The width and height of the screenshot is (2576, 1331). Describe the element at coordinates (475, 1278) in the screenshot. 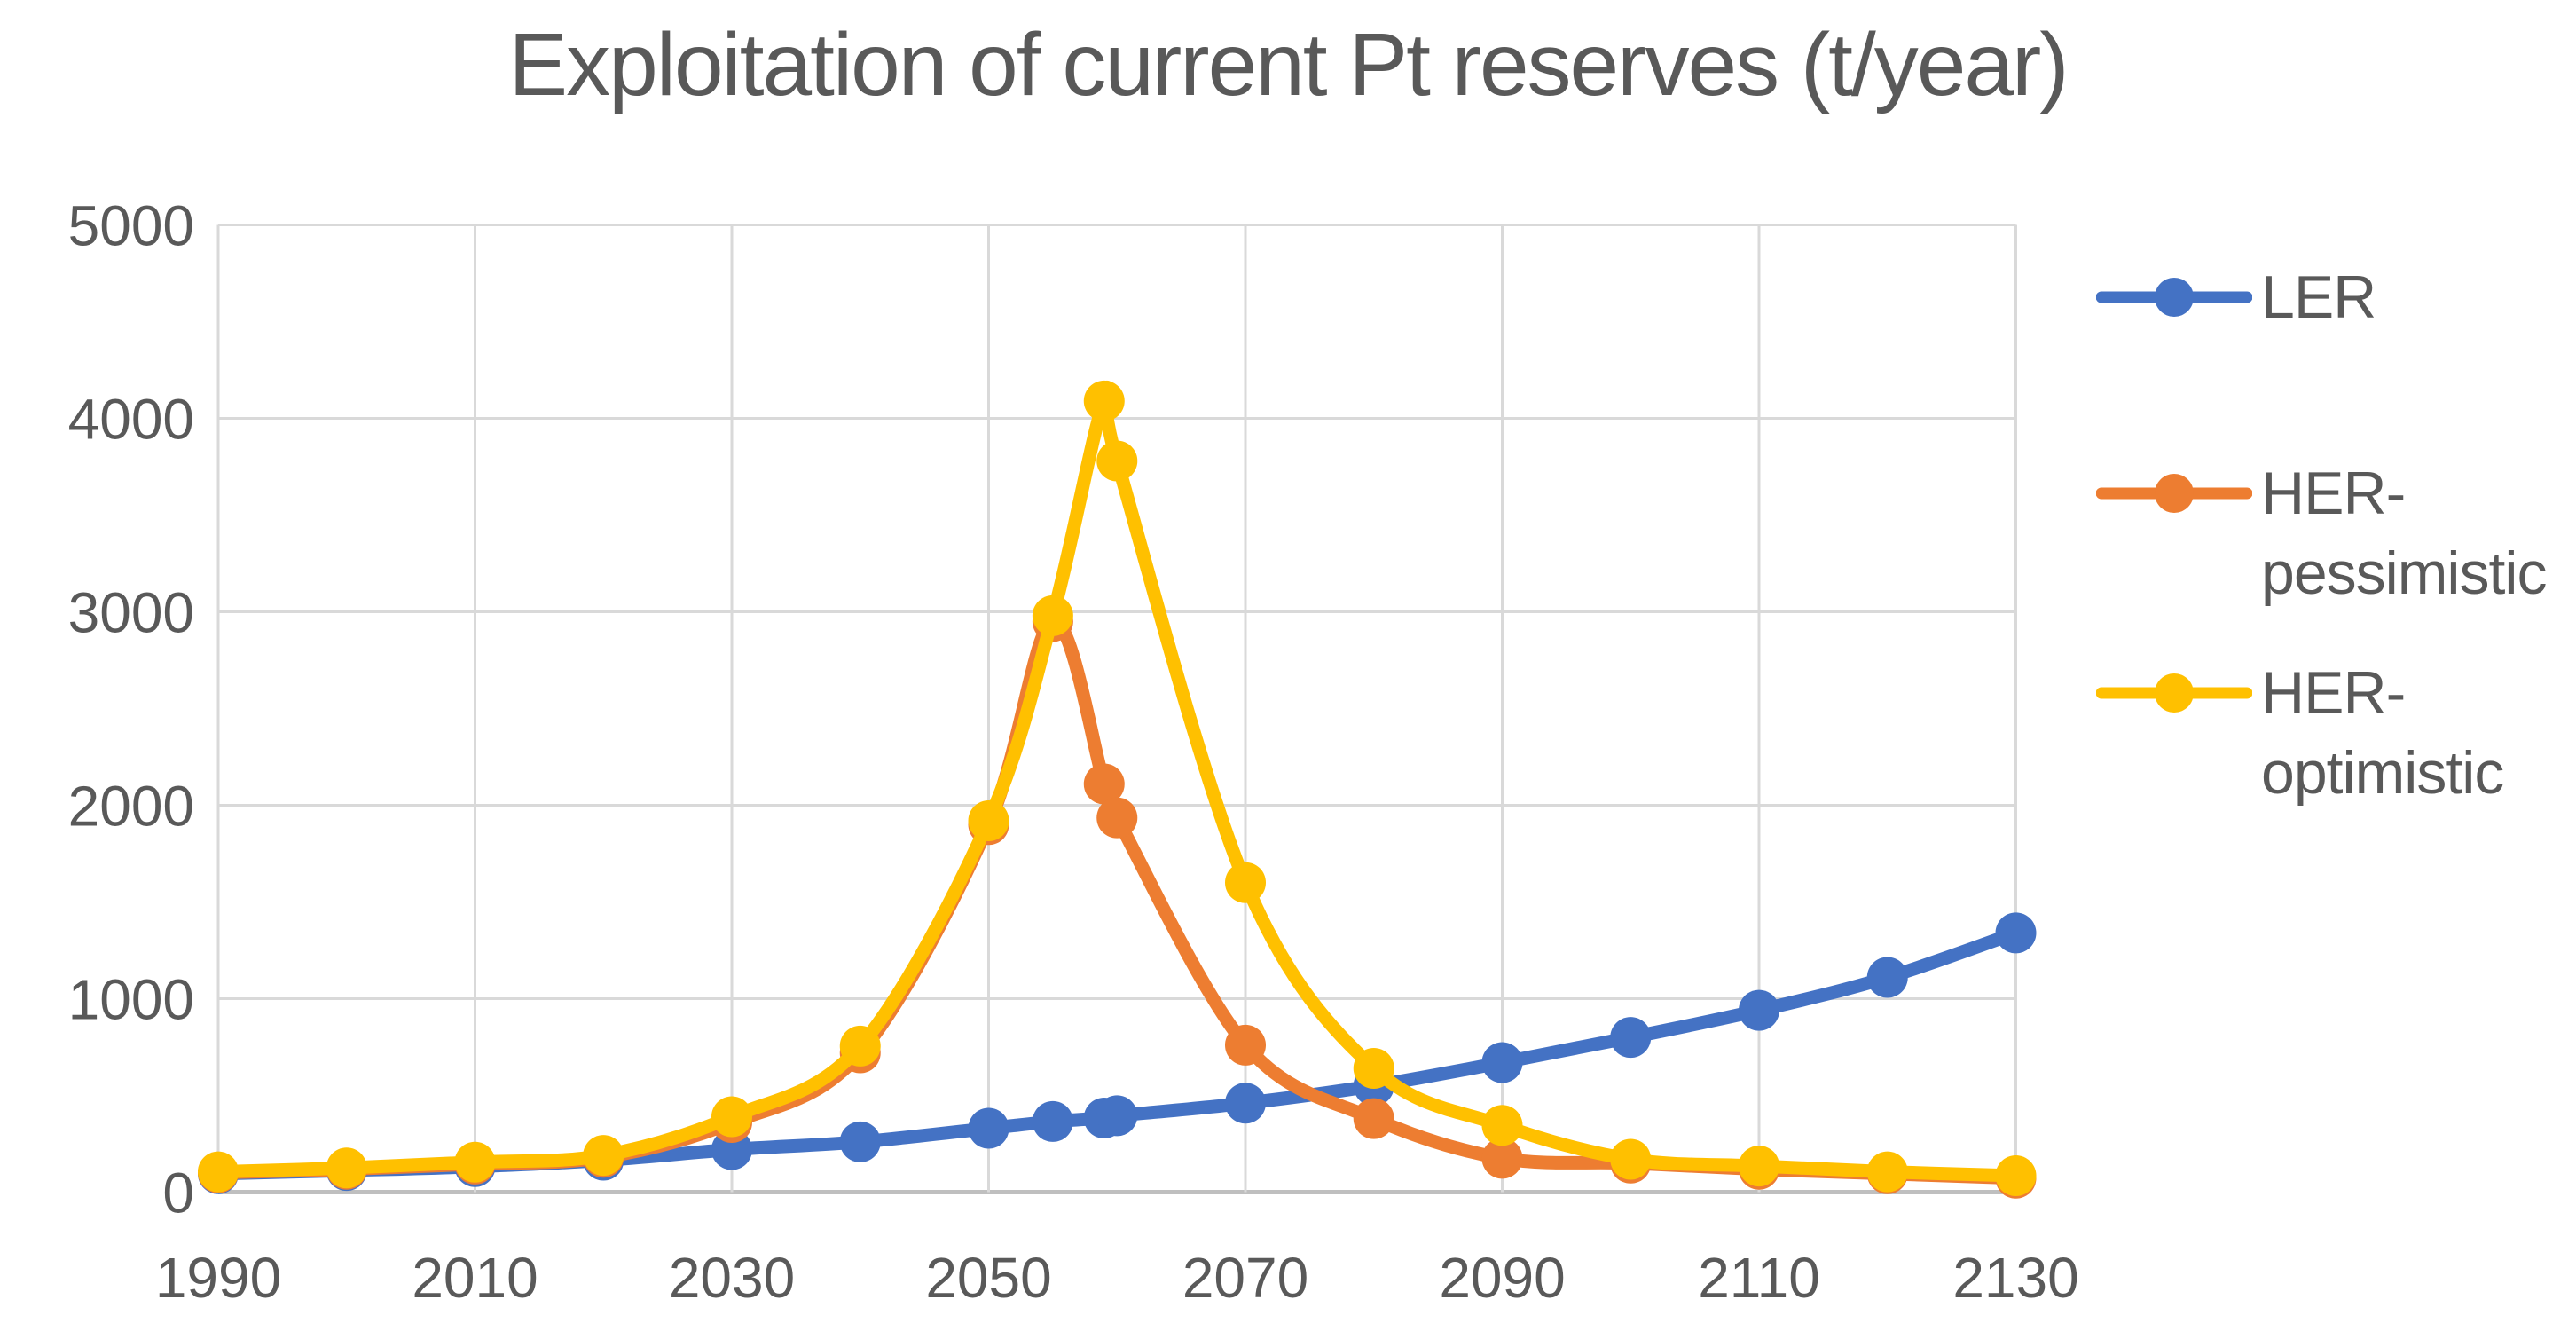

I see `x-tick-label: 2010` at that location.